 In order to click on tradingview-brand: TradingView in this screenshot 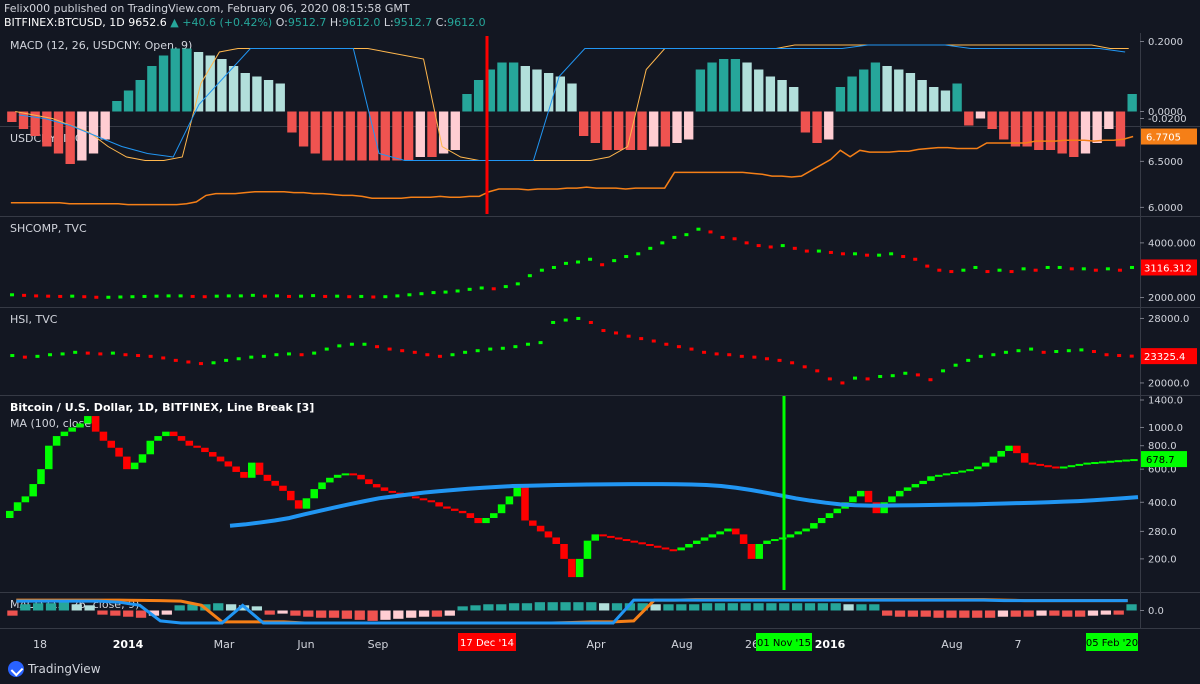, I will do `click(54, 669)`.